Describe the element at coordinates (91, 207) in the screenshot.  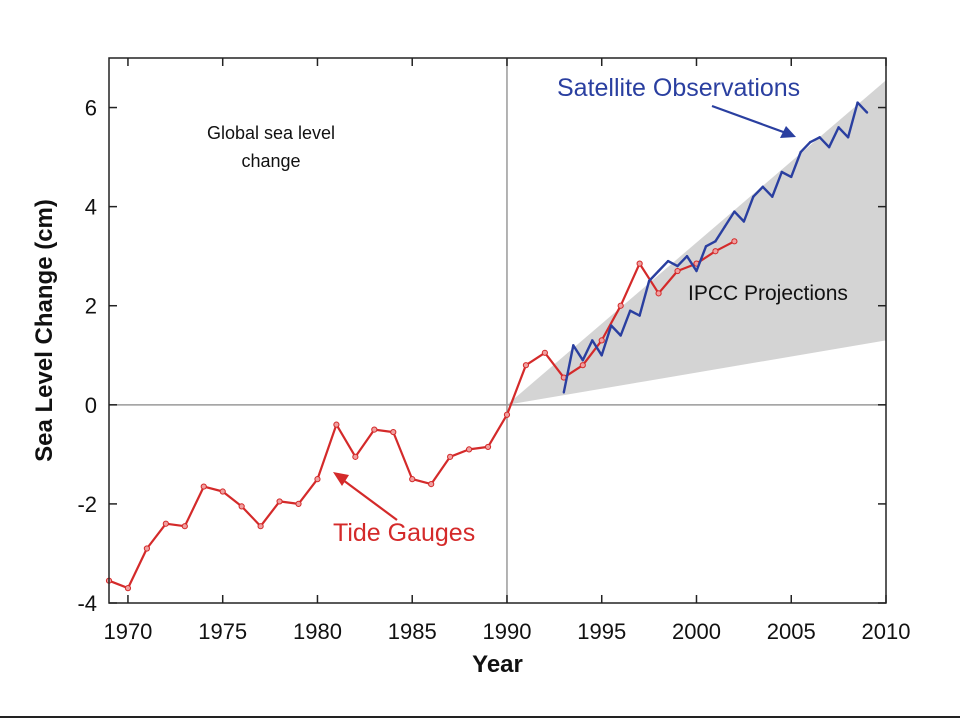
I see `y-tick-label: 4` at that location.